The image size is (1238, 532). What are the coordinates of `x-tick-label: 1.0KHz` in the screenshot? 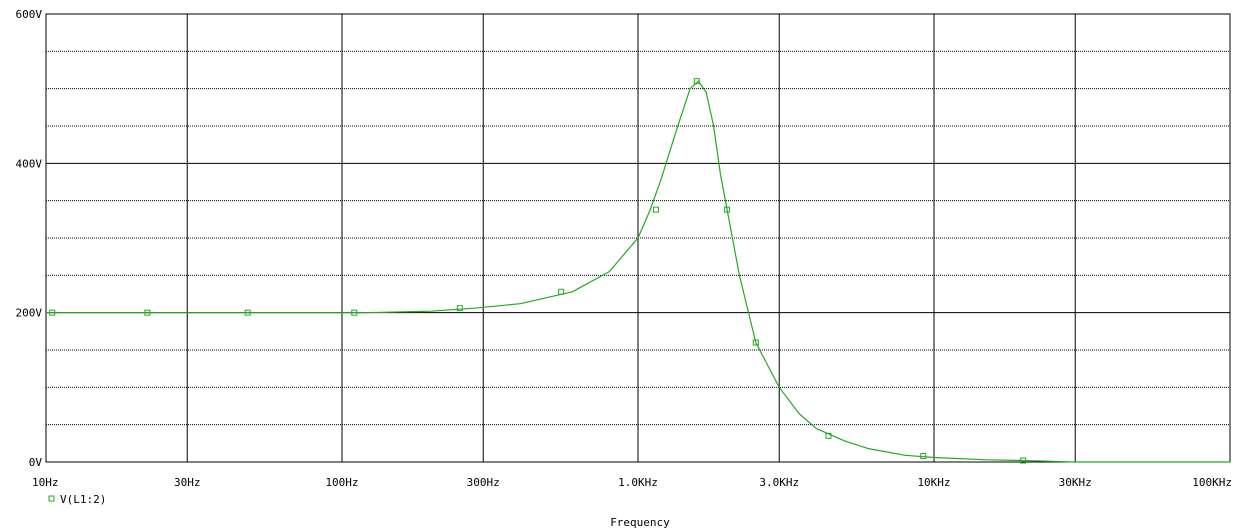 It's located at (638, 482).